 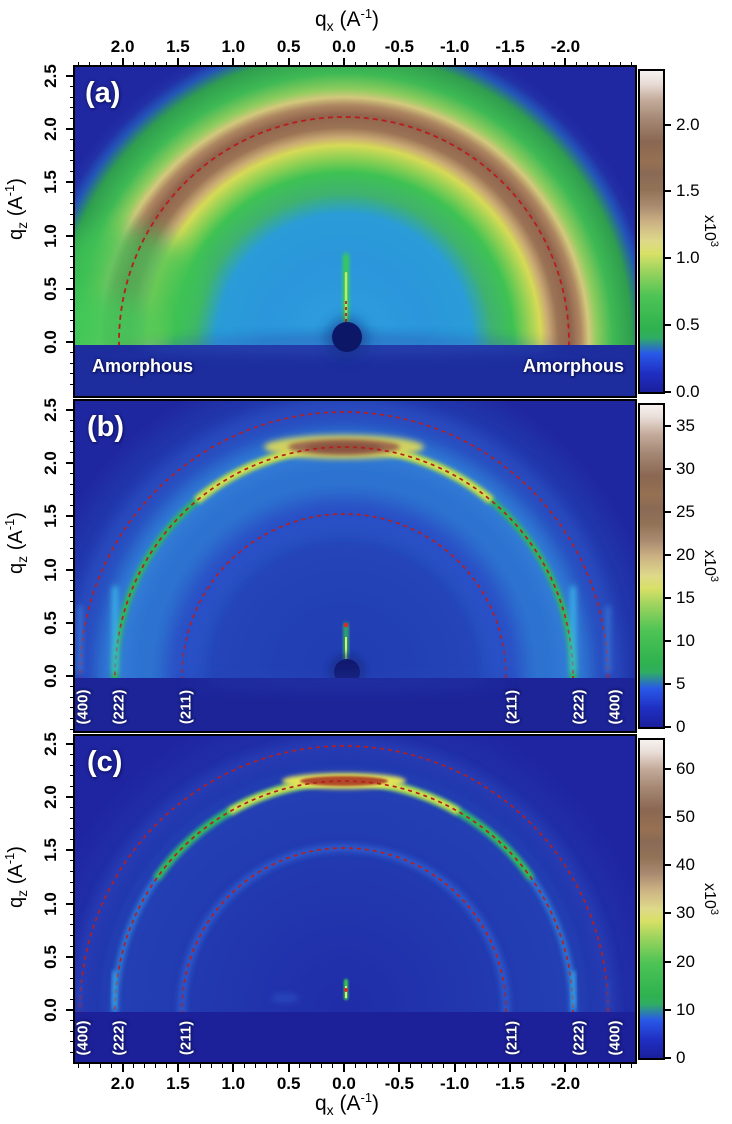 I want to click on x-axis-tick-label: -2.0, so click(x=565, y=1083).